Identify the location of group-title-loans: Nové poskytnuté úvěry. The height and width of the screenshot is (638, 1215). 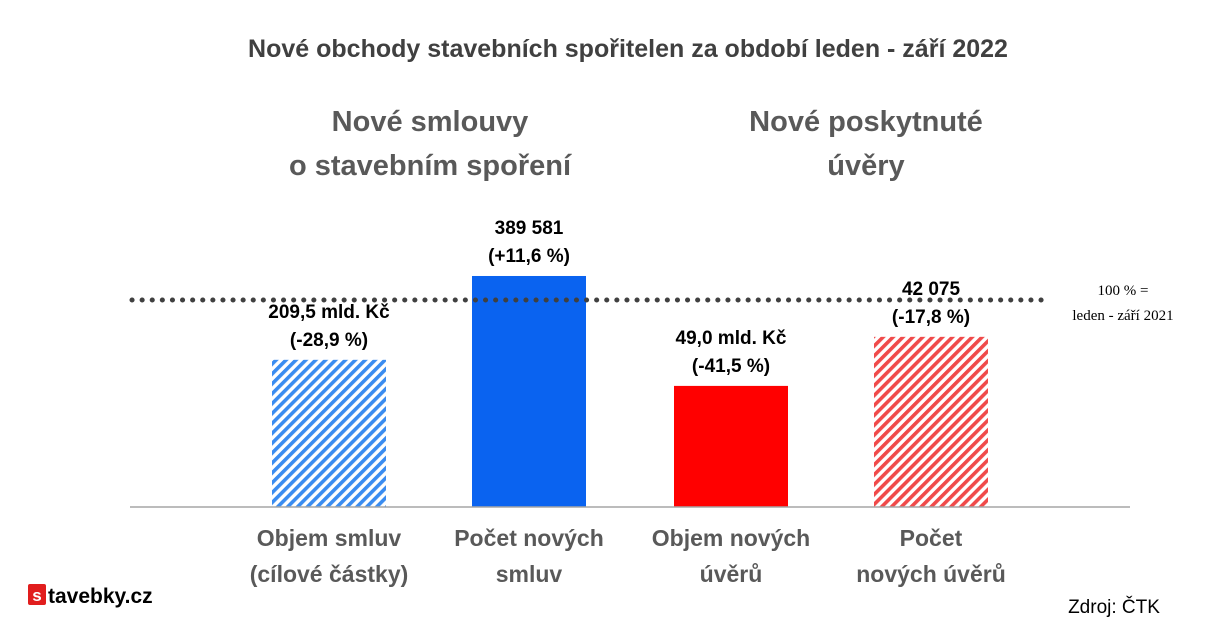
(866, 144).